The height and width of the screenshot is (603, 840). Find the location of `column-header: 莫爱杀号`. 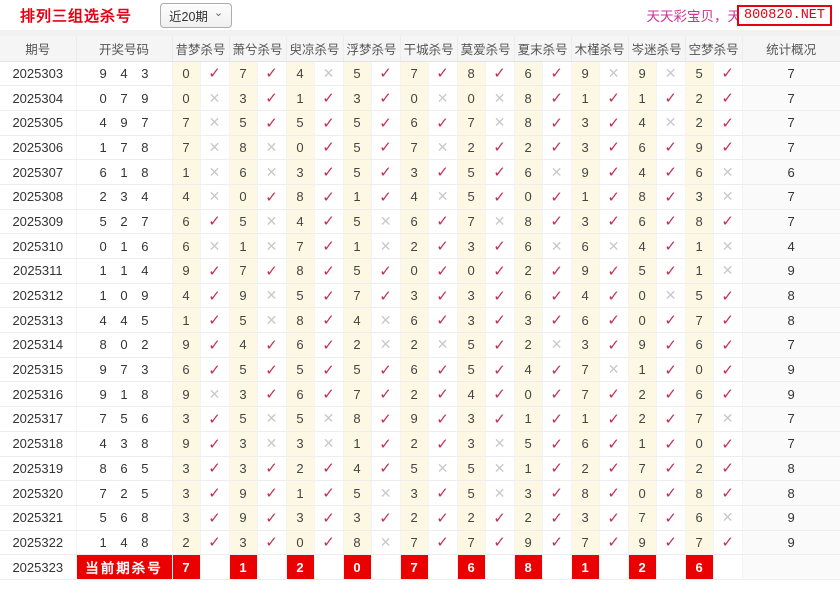

column-header: 莫爱杀号 is located at coordinates (486, 49).